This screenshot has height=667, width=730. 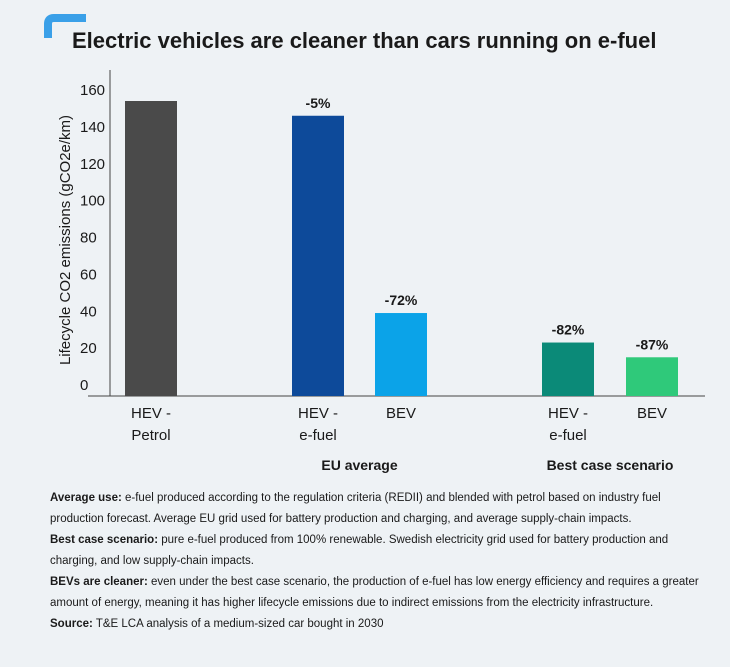 What do you see at coordinates (88, 274) in the screenshot?
I see `y-tick-label: 60` at bounding box center [88, 274].